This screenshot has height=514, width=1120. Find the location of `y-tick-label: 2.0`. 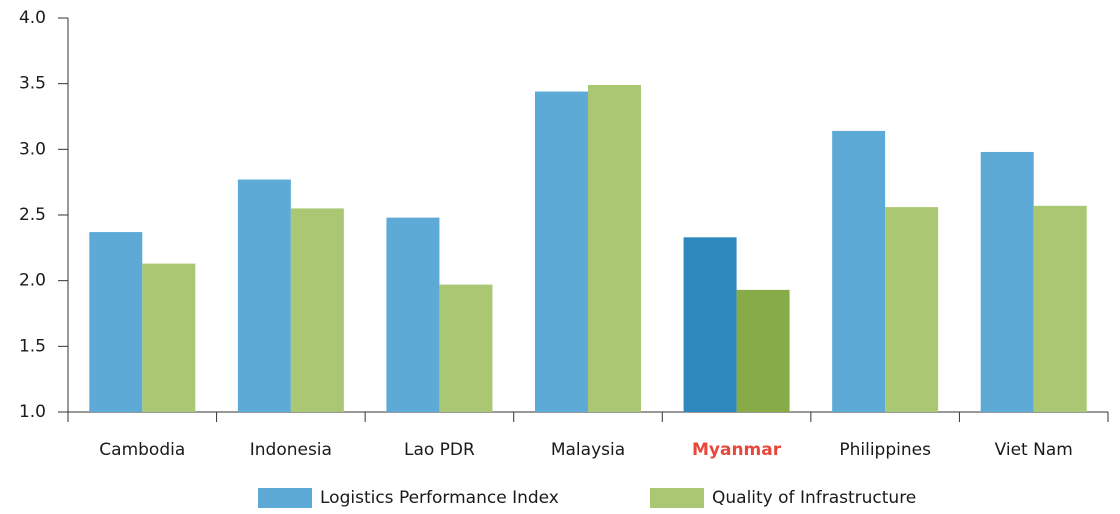

y-tick-label: 2.0 is located at coordinates (32, 281).